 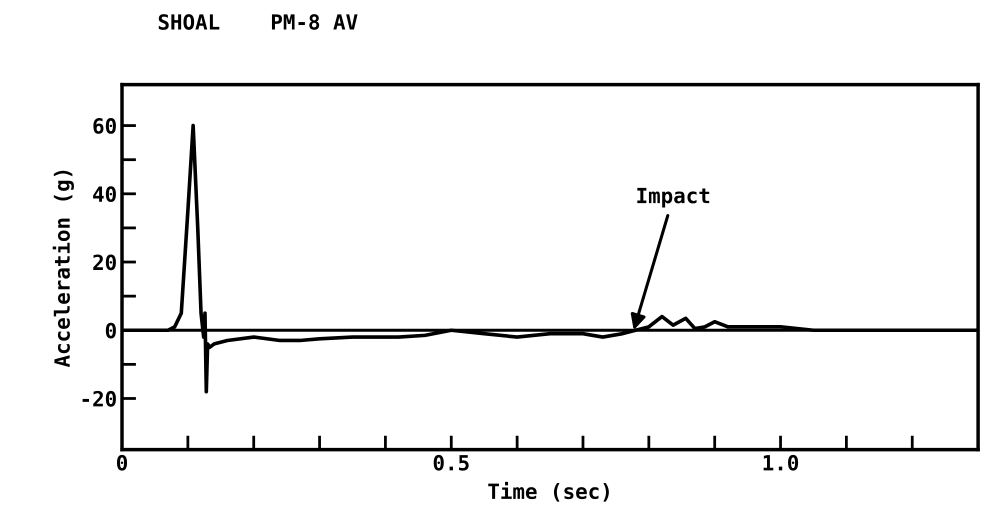 What do you see at coordinates (111, 330) in the screenshot?
I see `y-tick-label: 0` at bounding box center [111, 330].